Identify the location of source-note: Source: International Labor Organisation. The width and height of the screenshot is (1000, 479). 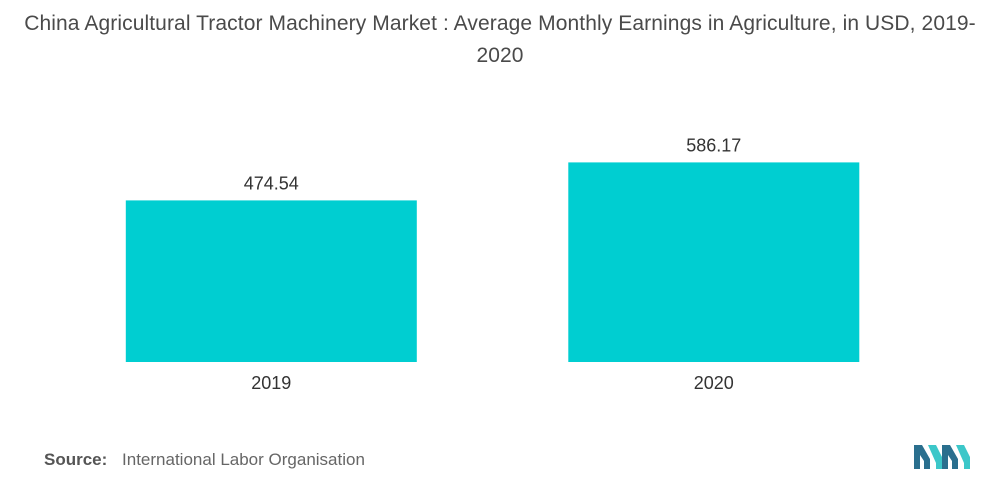
(204, 460).